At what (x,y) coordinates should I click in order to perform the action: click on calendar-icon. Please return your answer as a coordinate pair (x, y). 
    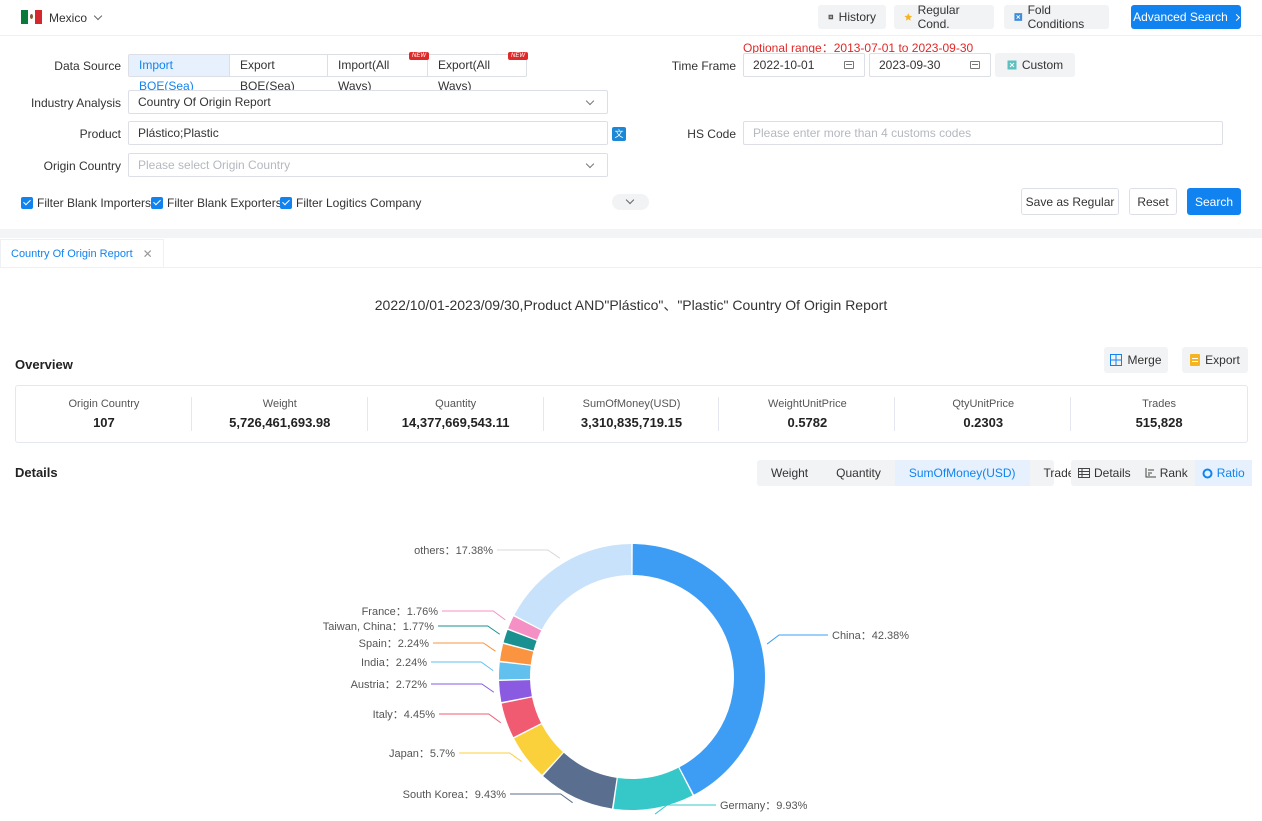
    Looking at the image, I should click on (849, 65).